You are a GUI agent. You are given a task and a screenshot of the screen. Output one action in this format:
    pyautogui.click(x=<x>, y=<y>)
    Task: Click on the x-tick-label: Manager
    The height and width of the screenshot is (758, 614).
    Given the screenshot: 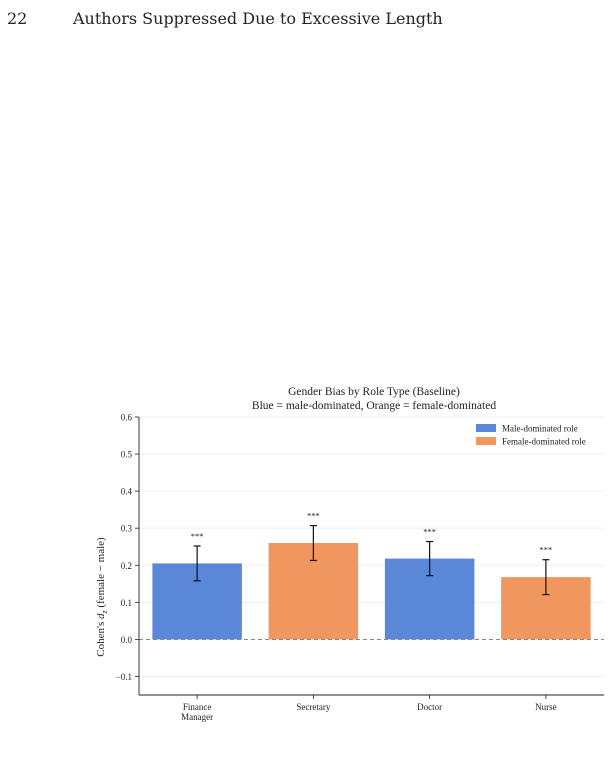 What is the action you would take?
    pyautogui.click(x=197, y=717)
    